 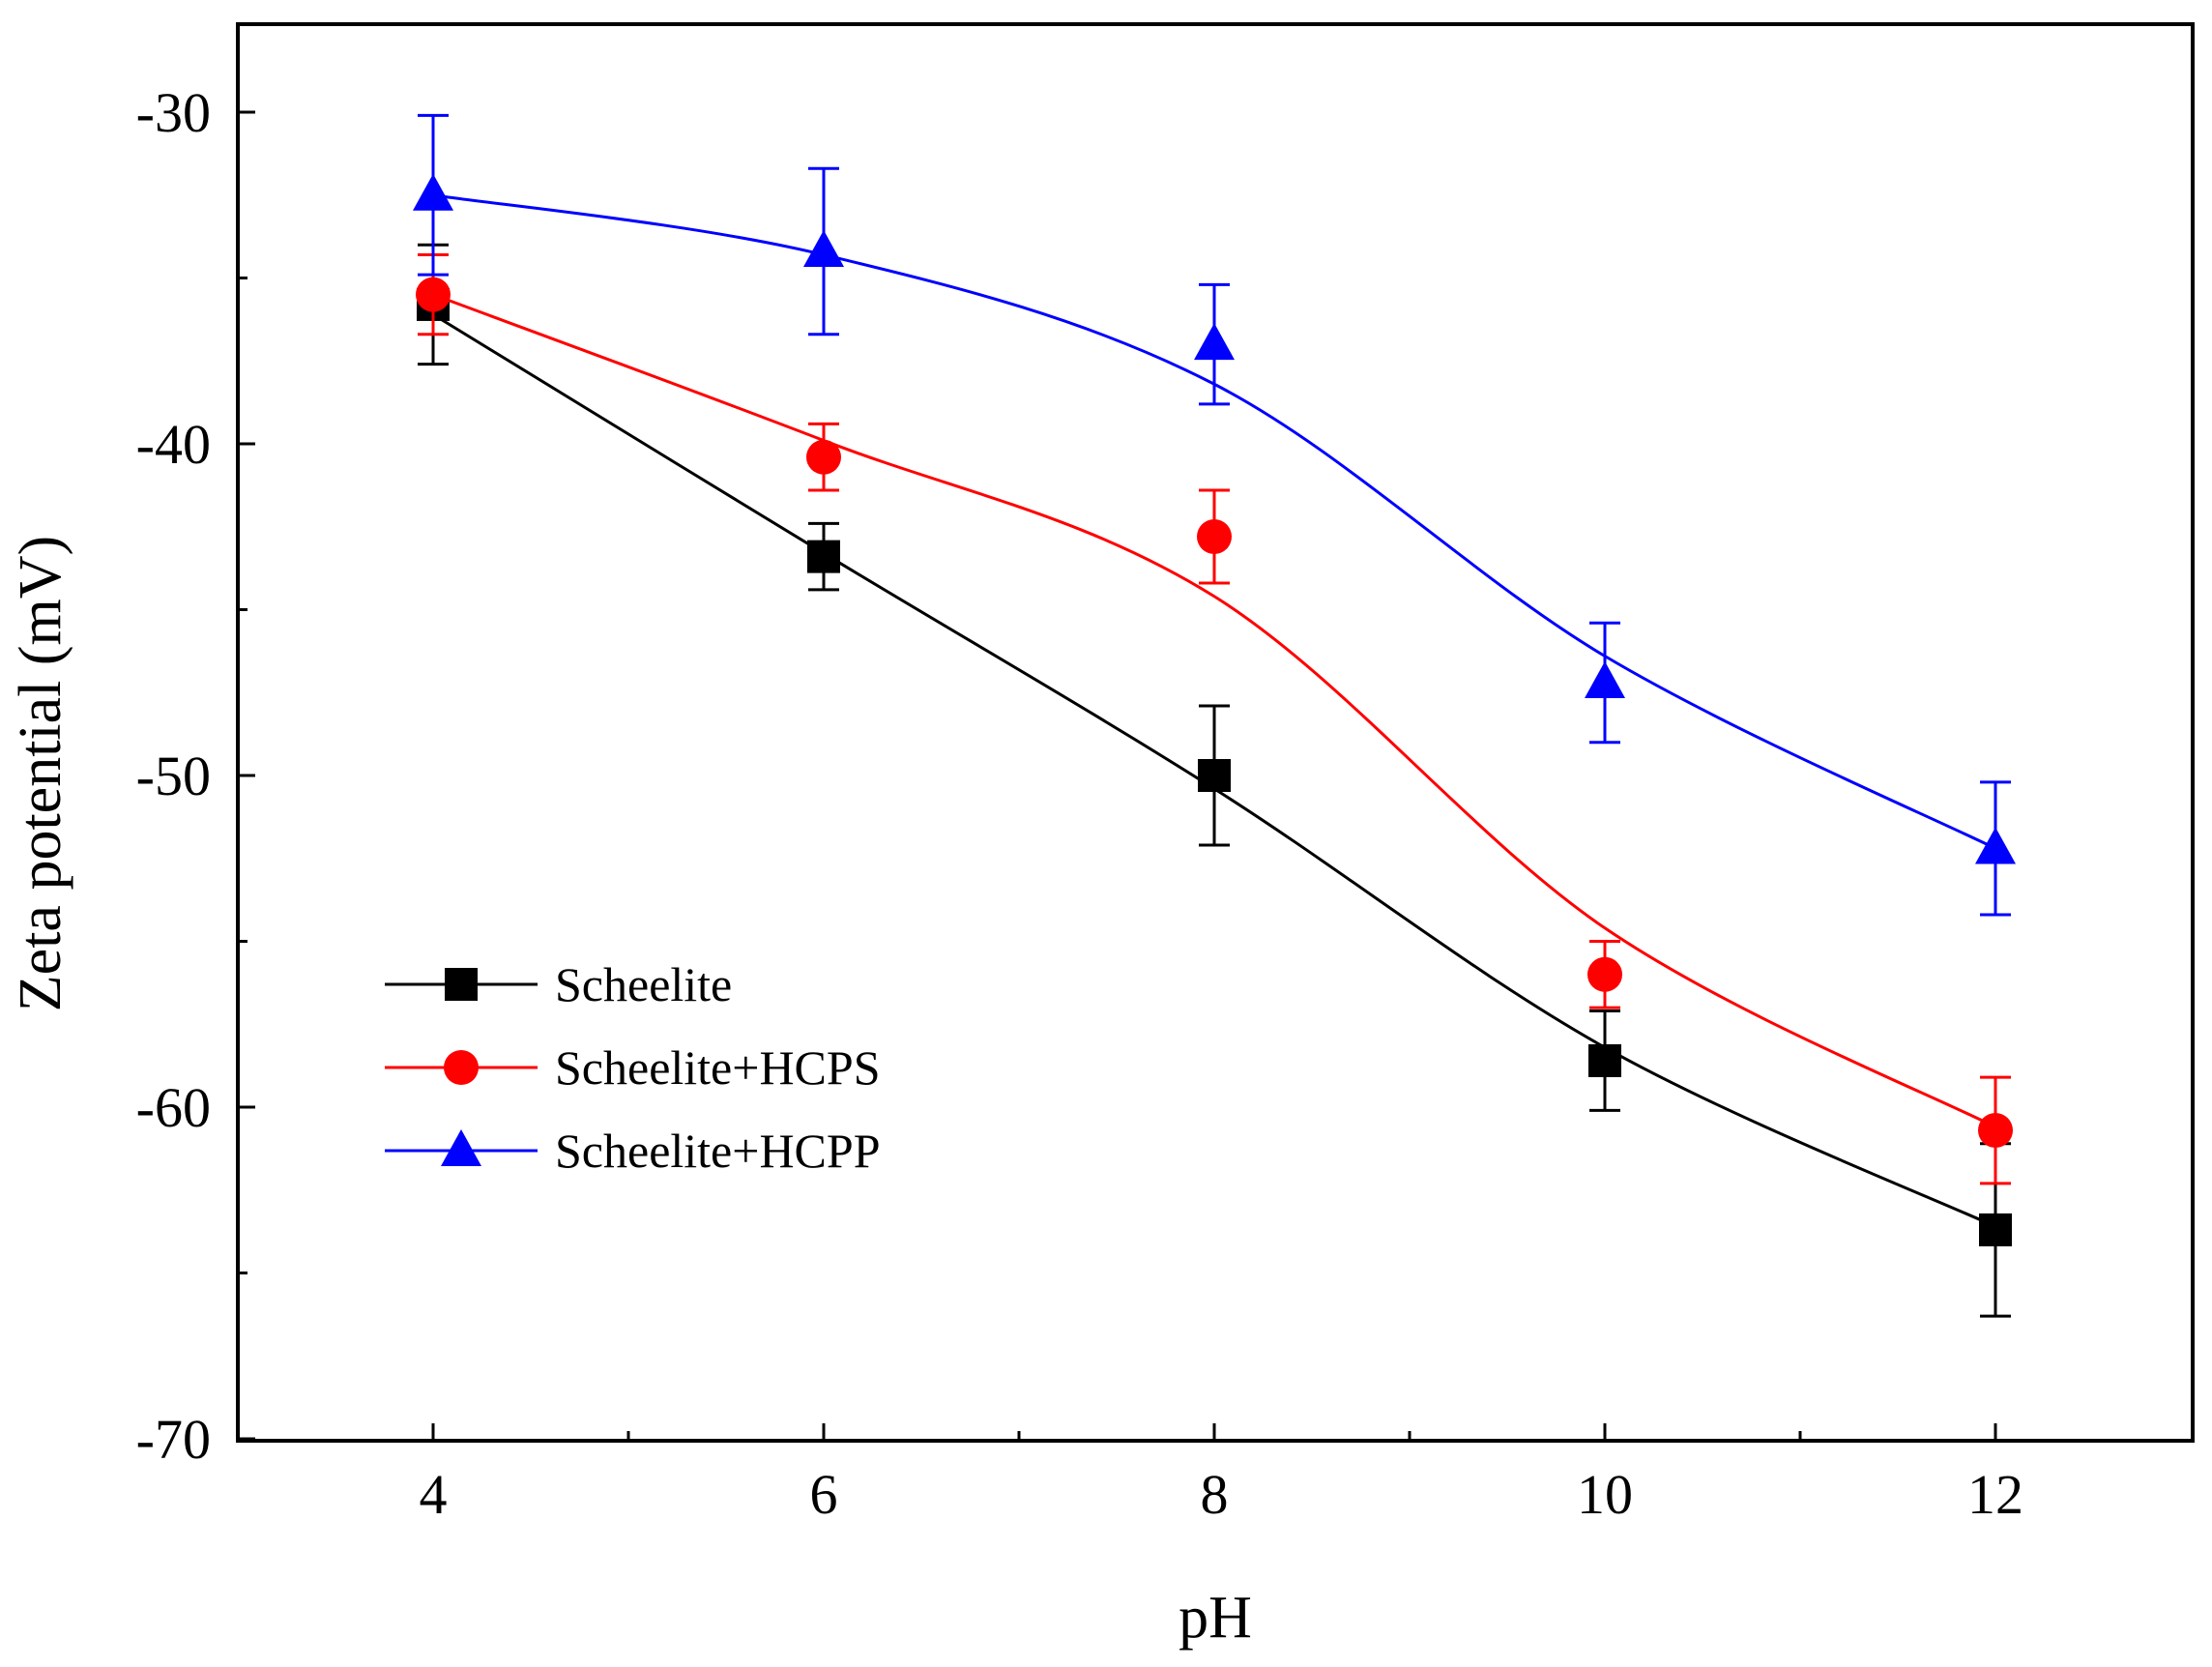 I want to click on x-axis-title: pH, so click(x=1215, y=1618).